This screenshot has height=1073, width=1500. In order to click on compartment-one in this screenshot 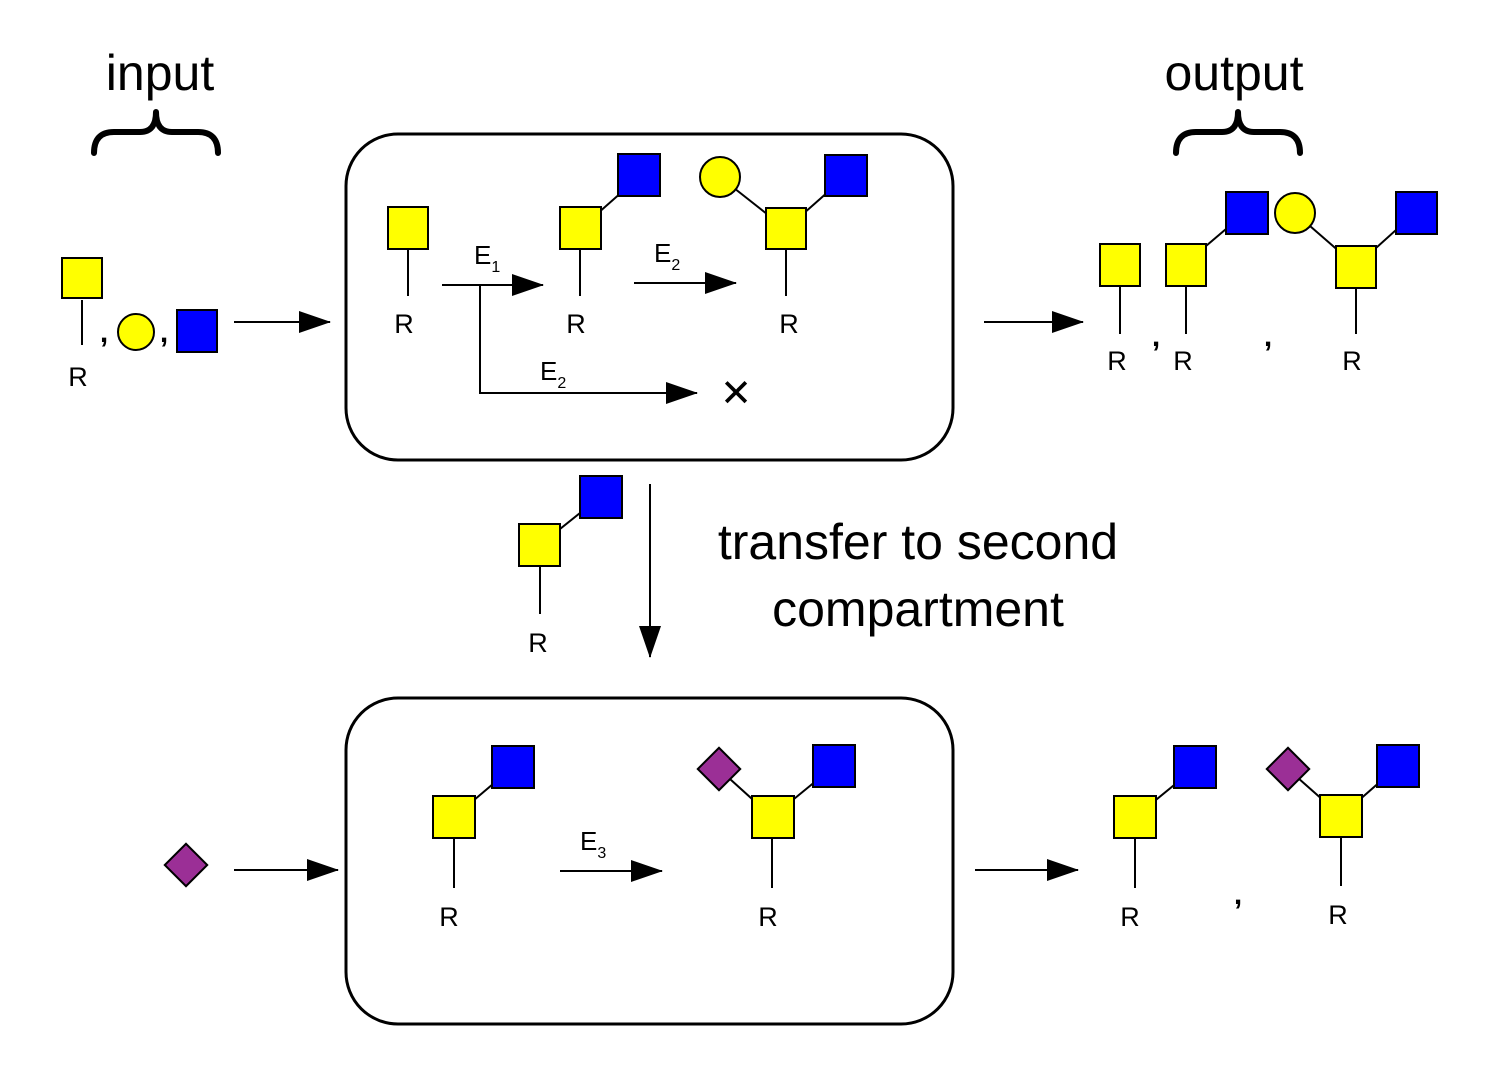, I will do `click(649, 297)`.